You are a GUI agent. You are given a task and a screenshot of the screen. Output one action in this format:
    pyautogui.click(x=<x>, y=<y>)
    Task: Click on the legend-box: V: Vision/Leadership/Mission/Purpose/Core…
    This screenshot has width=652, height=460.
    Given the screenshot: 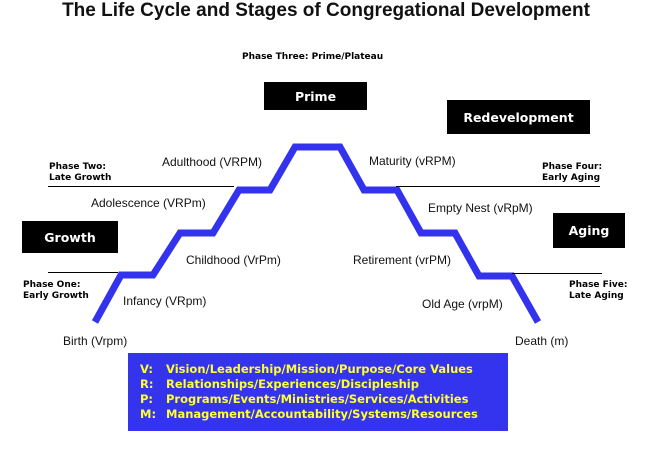 What is the action you would take?
    pyautogui.click(x=318, y=392)
    